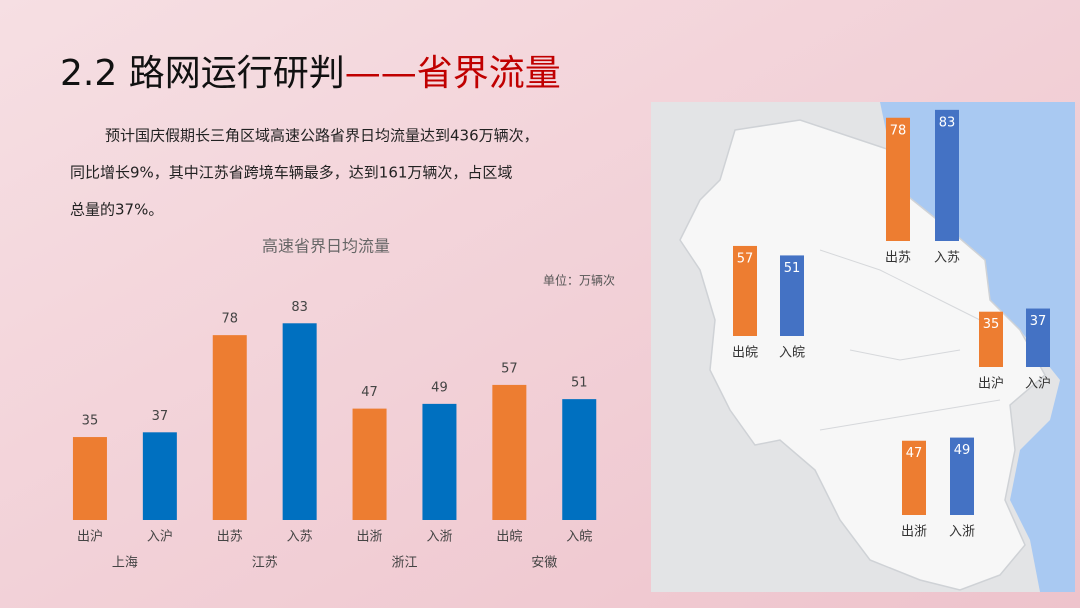 The image size is (1080, 612). Describe the element at coordinates (439, 387) in the screenshot. I see `value-label: 49` at that location.